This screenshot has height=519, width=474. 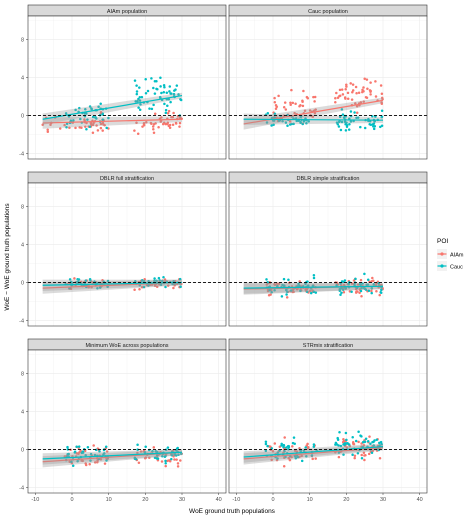 I want to click on y-tick-label: -4, so click(x=21, y=154).